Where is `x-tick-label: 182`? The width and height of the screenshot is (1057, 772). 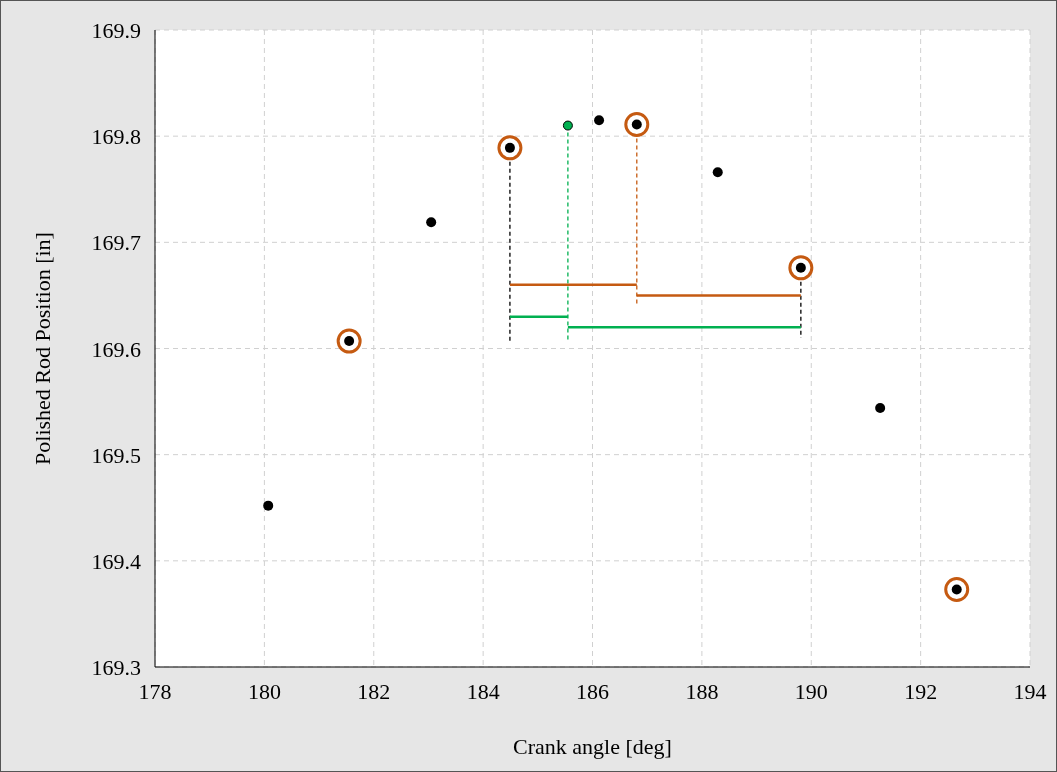
x-tick-label: 182 is located at coordinates (374, 691).